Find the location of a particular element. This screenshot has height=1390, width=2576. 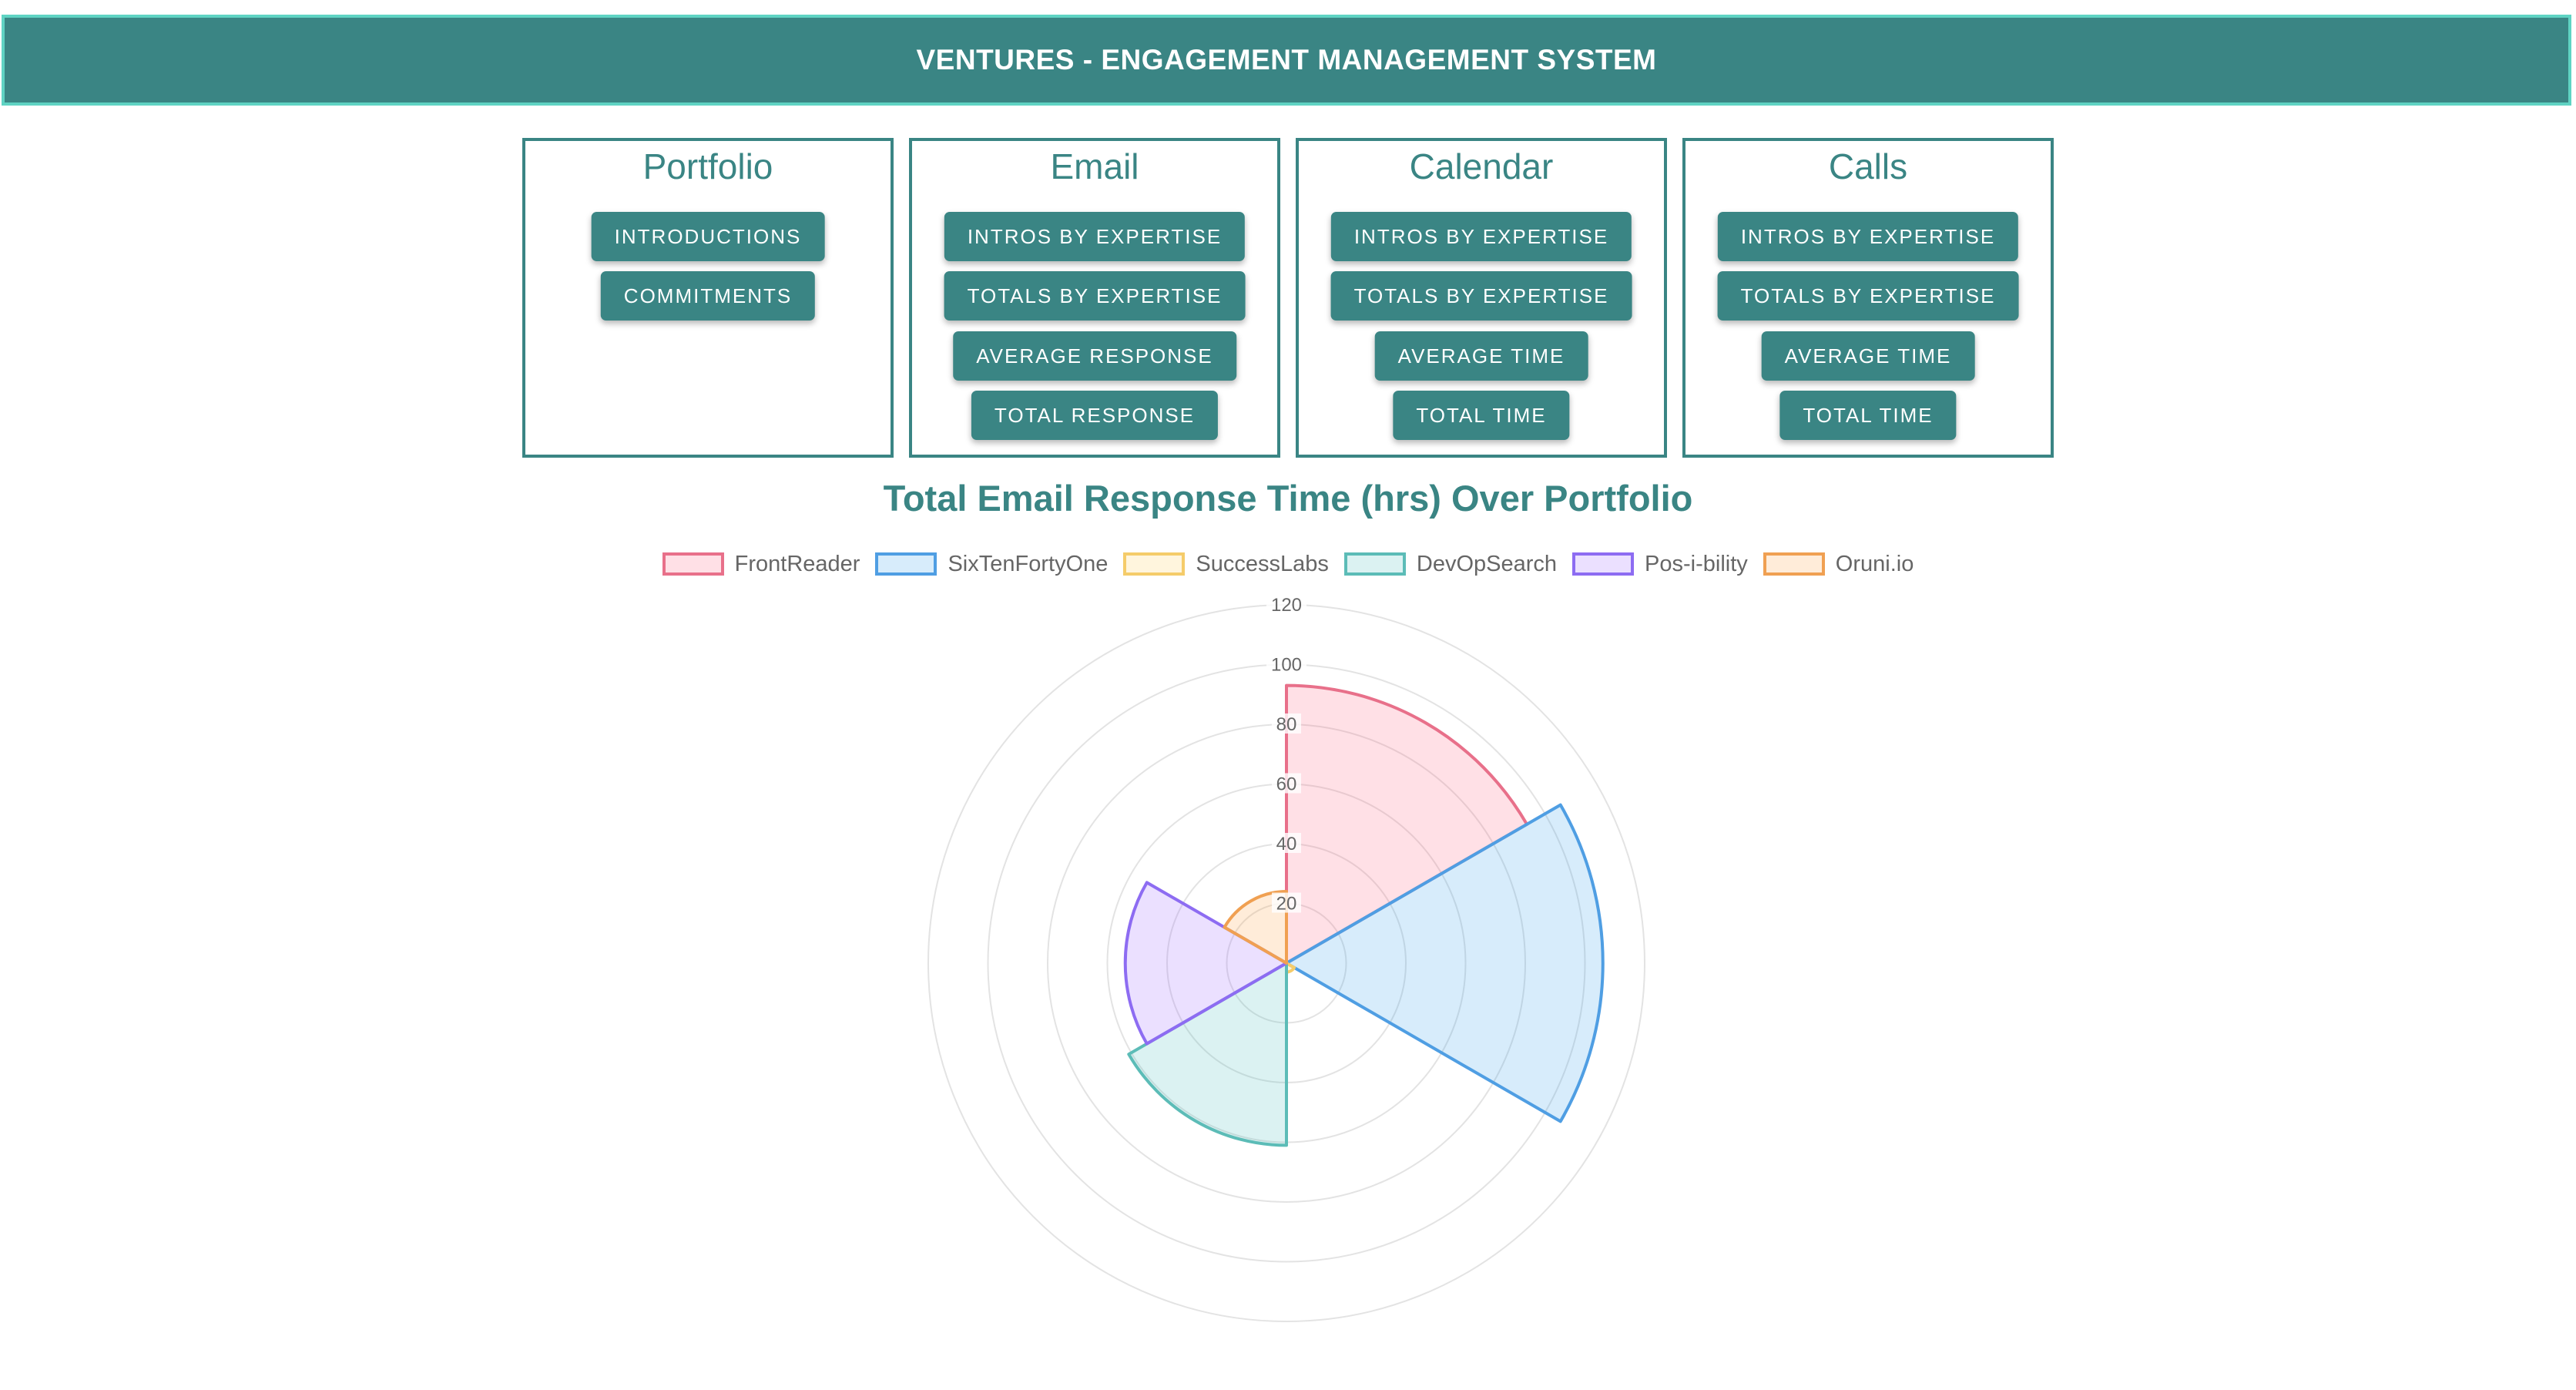

calls-totals-by-expertise-button: TOTALS BY EXPERTISE is located at coordinates (1868, 296).